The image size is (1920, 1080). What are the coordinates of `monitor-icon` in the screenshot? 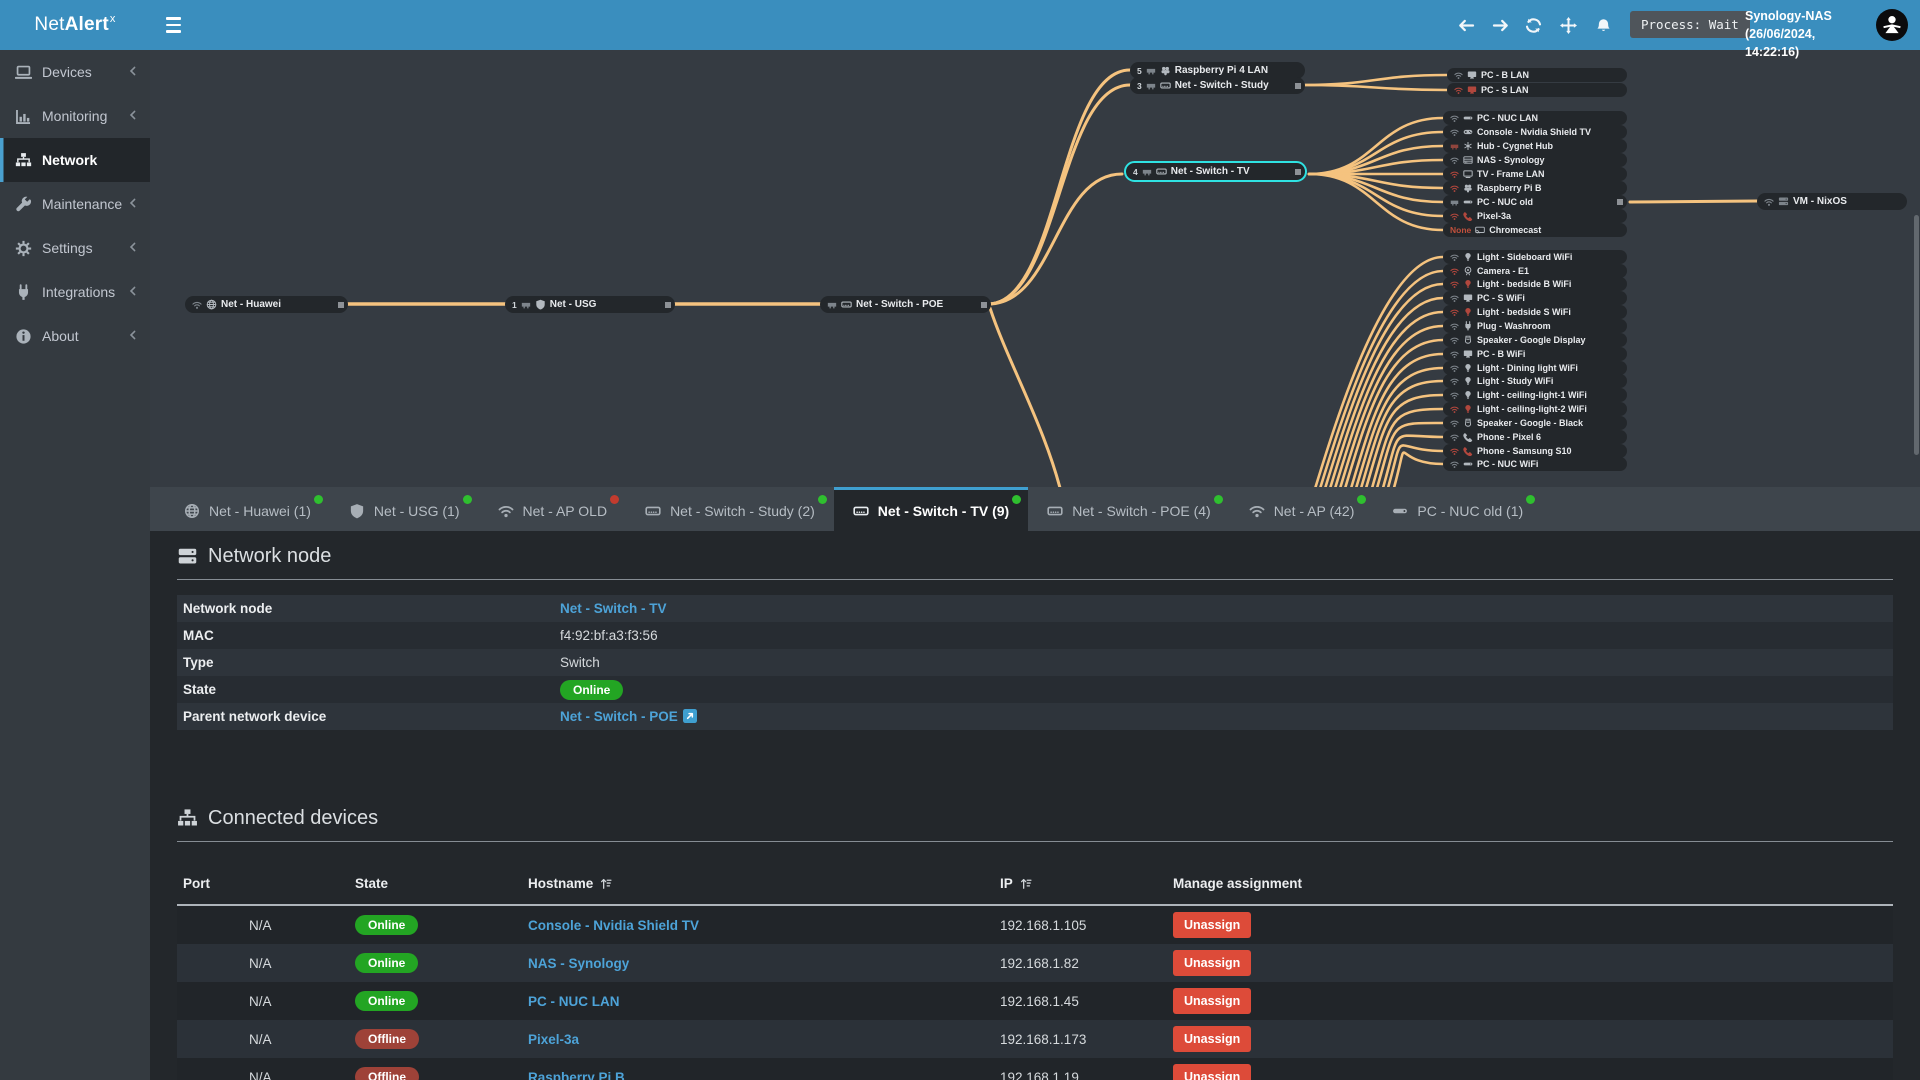 It's located at (1468, 298).